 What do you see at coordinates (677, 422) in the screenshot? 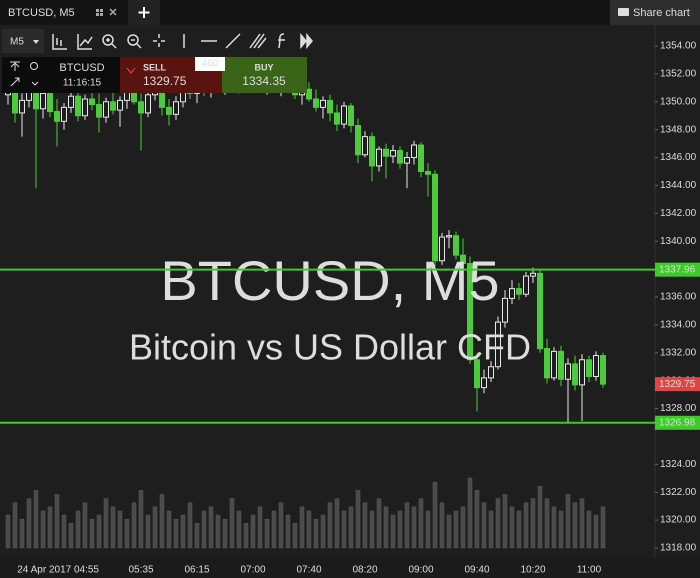
I see `level-label: 1326.98` at bounding box center [677, 422].